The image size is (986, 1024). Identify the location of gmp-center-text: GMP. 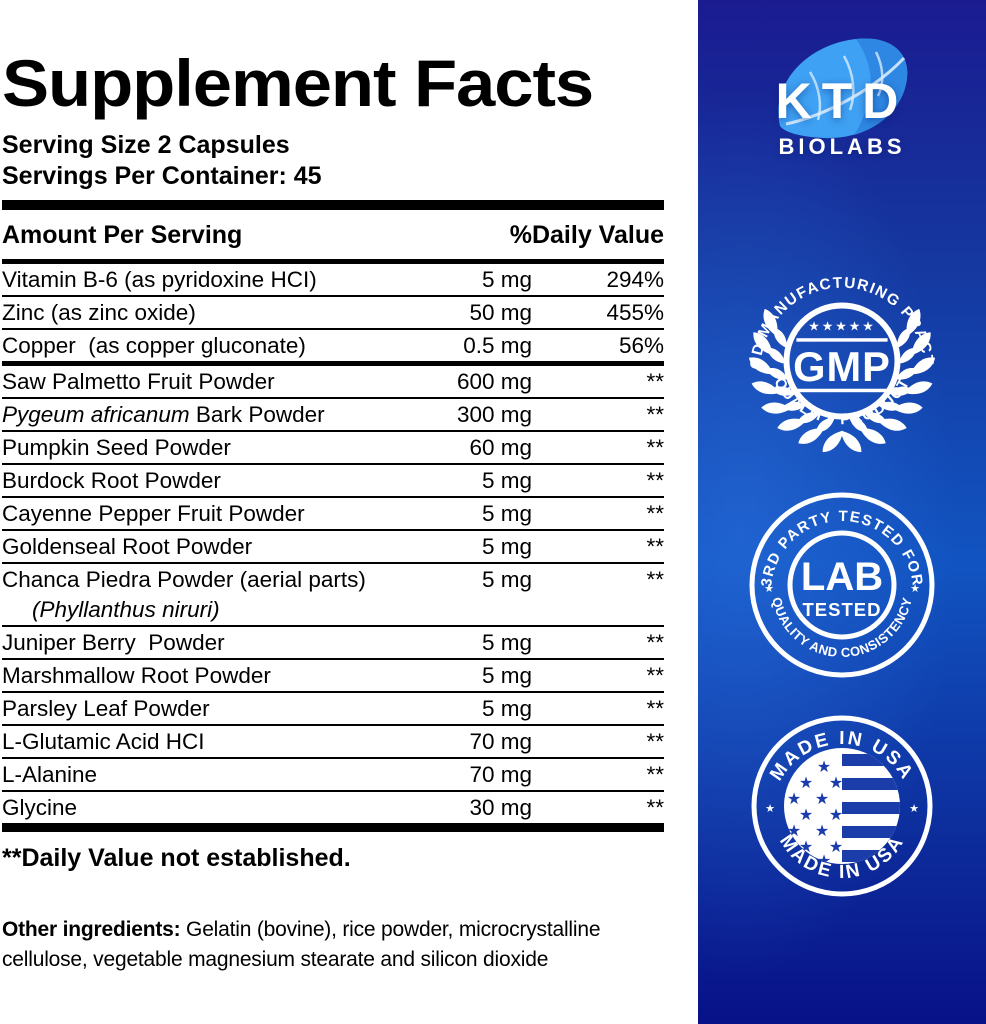
(842, 366).